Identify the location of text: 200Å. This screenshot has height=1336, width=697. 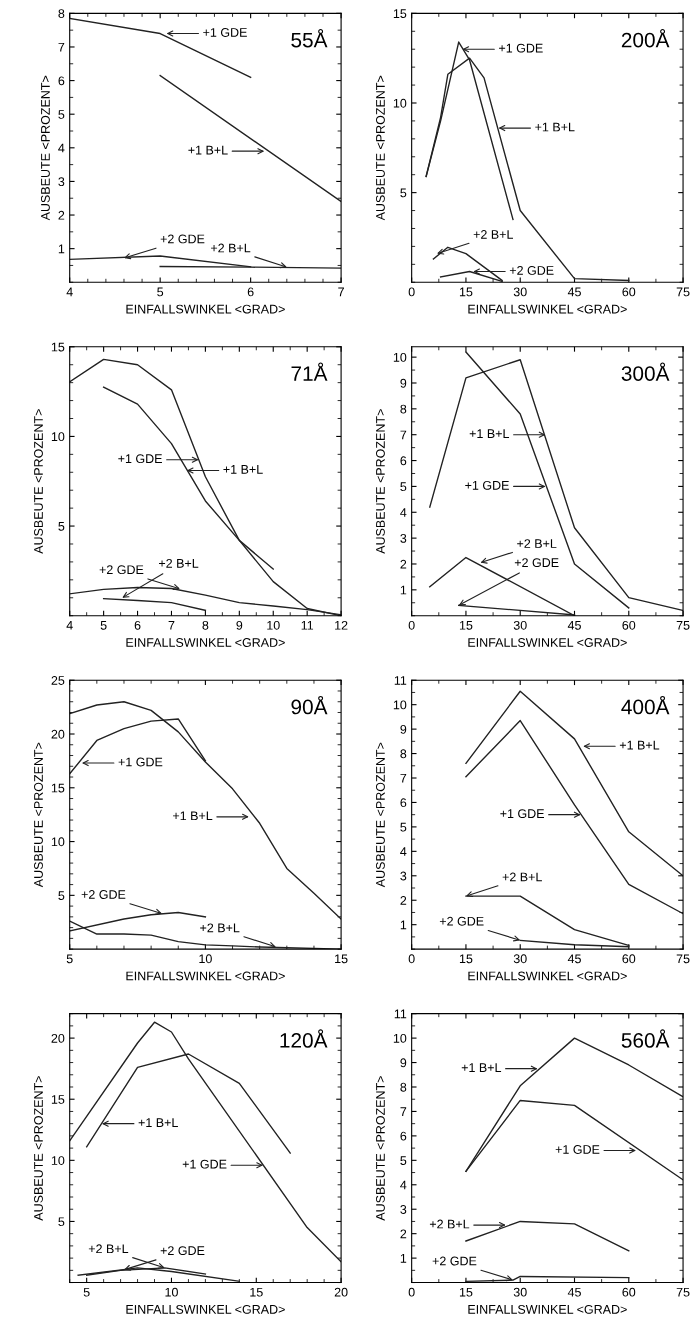
(645, 38).